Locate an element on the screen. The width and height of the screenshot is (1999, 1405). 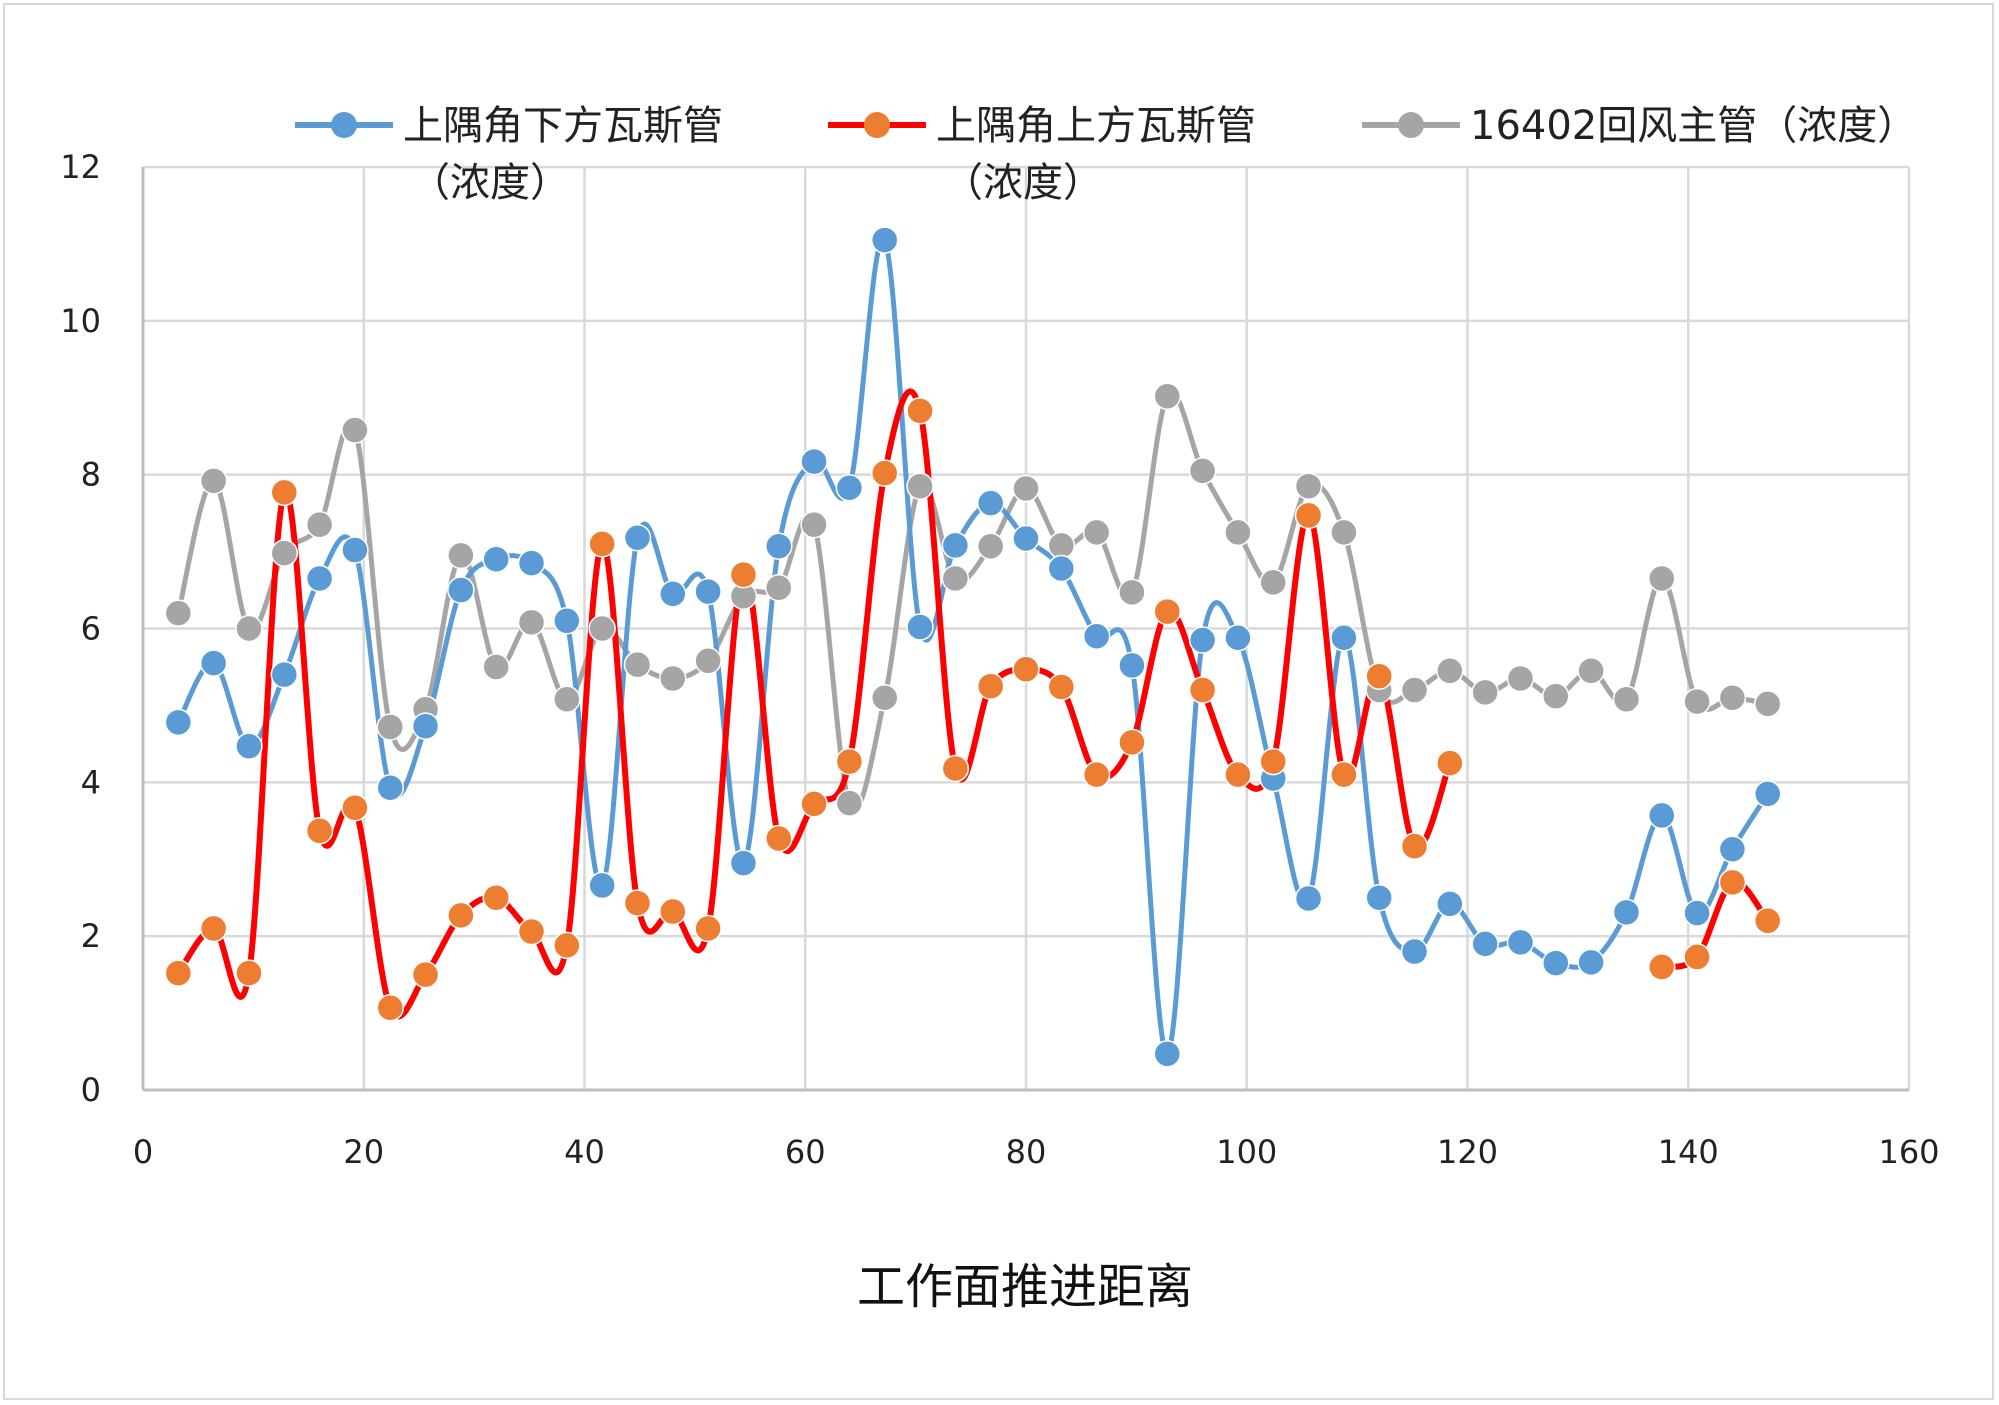
x-tick-label: 60 is located at coordinates (805, 1152).